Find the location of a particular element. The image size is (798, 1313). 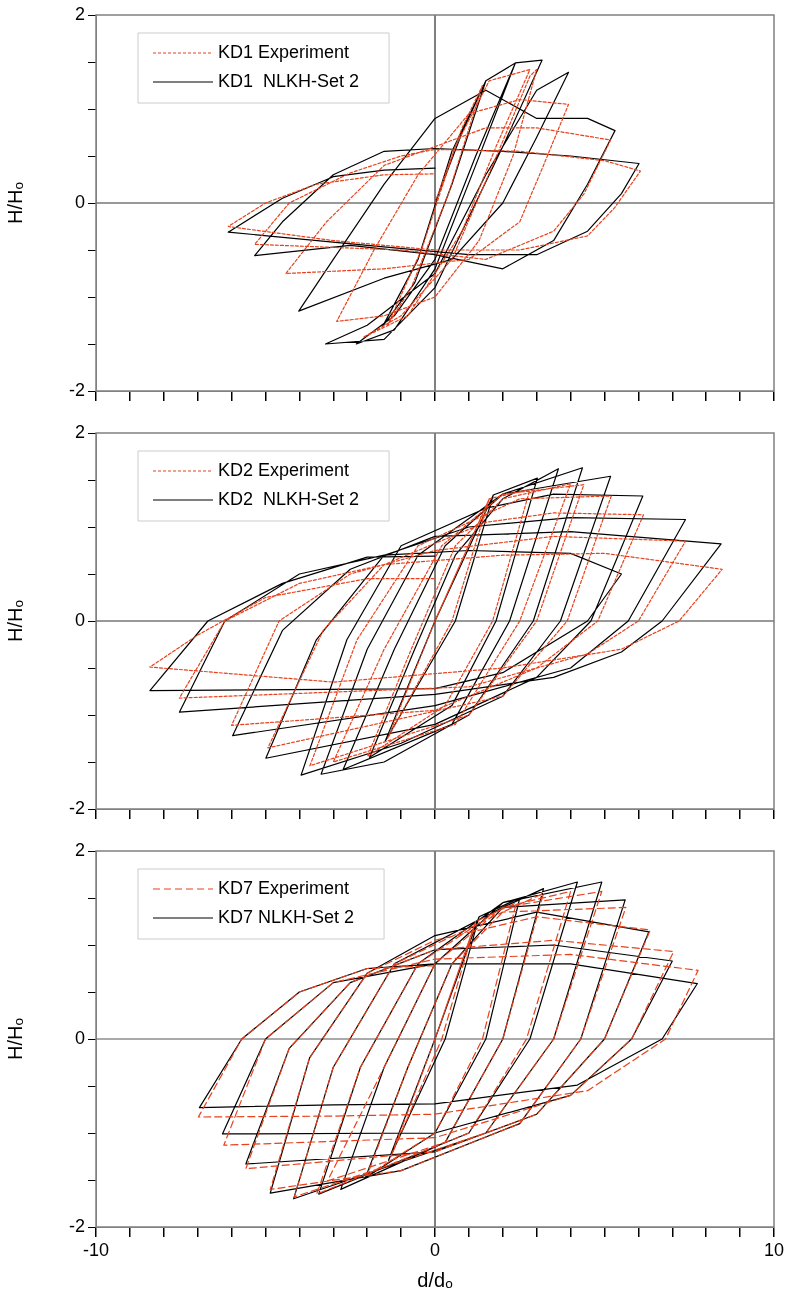

x-tick-label: 0 is located at coordinates (435, 1249).